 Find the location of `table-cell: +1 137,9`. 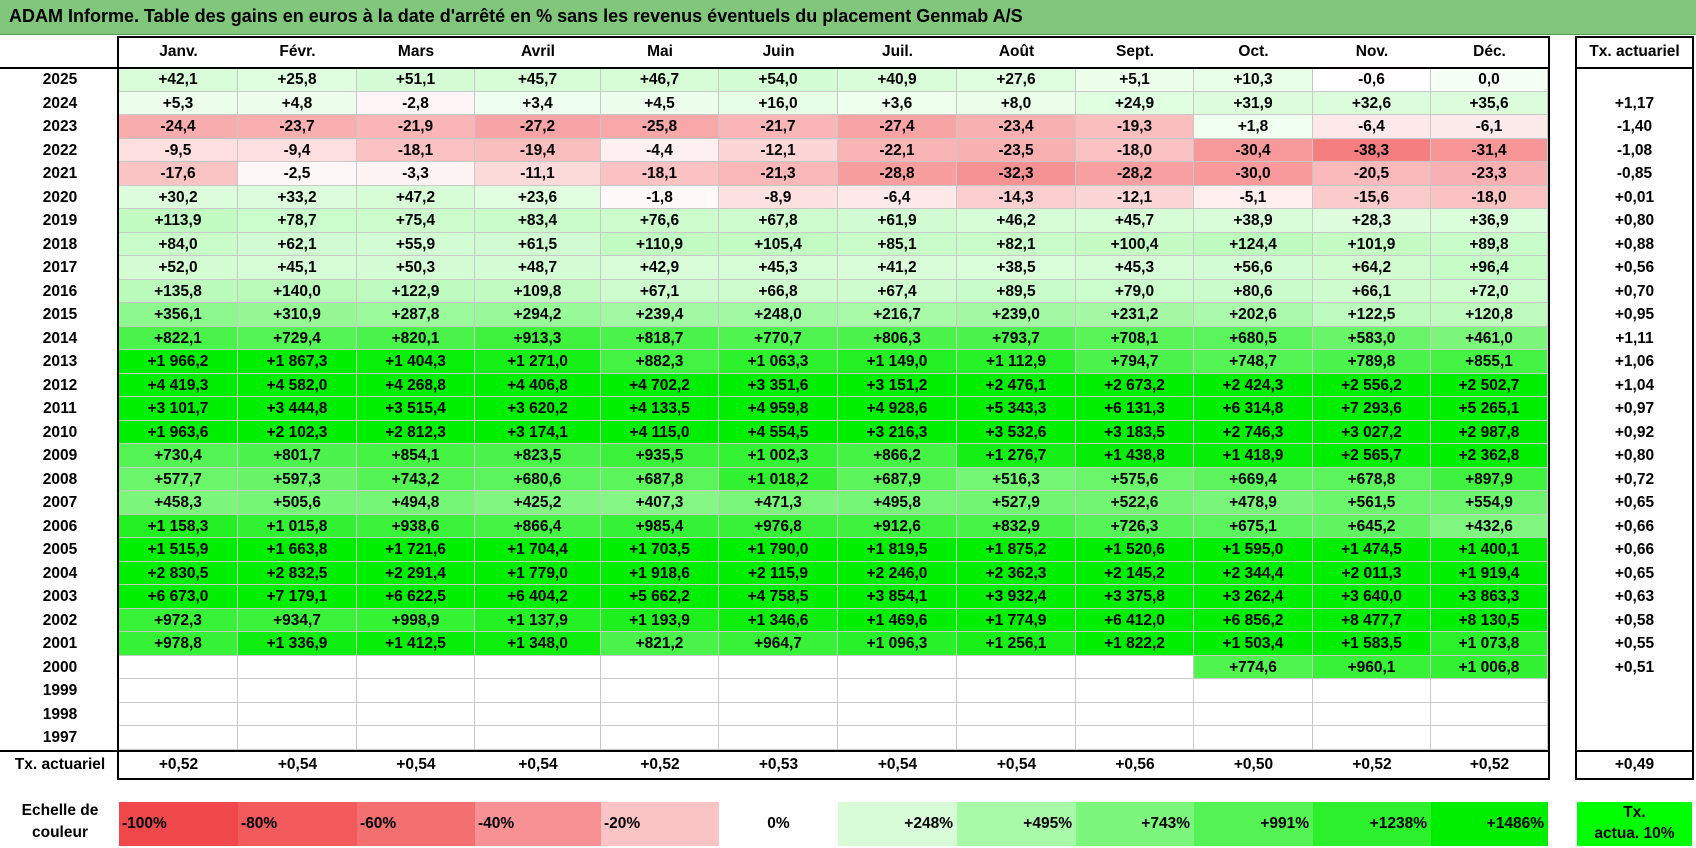

table-cell: +1 137,9 is located at coordinates (538, 620).